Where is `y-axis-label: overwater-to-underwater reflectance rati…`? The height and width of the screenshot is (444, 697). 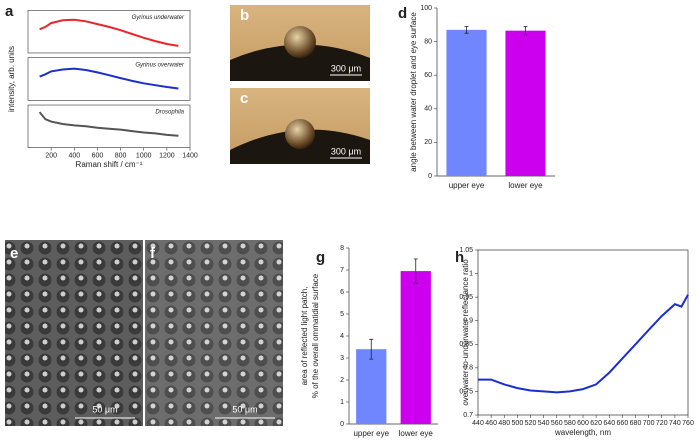 y-axis-label: overwater-to-underwater reflectance rati… is located at coordinates (465, 332).